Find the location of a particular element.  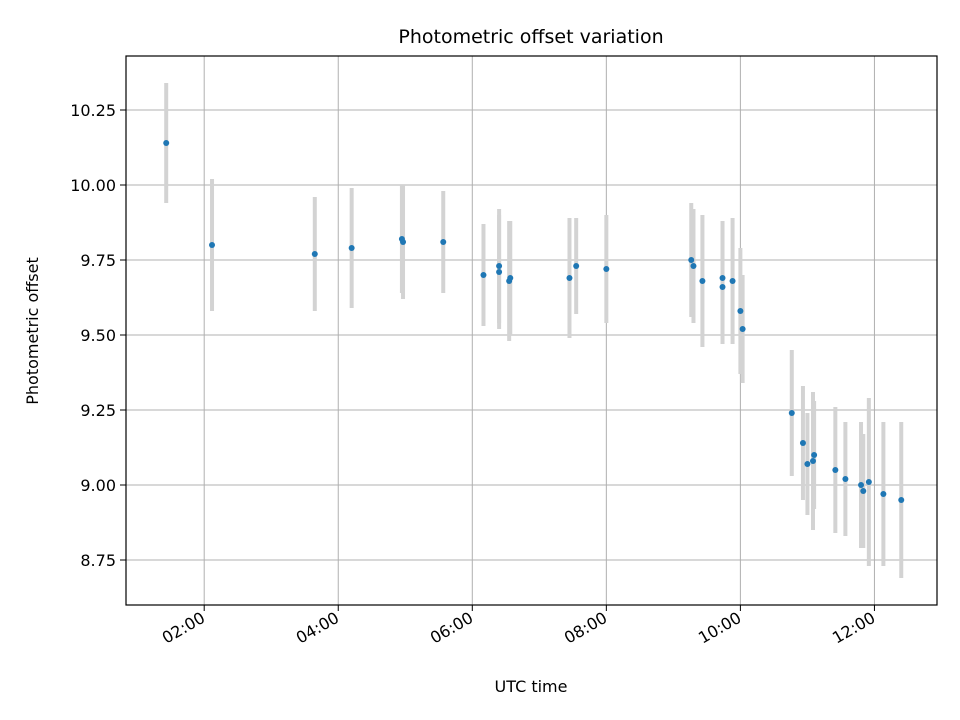

y-tick-label: 10.00 is located at coordinates (93, 185).